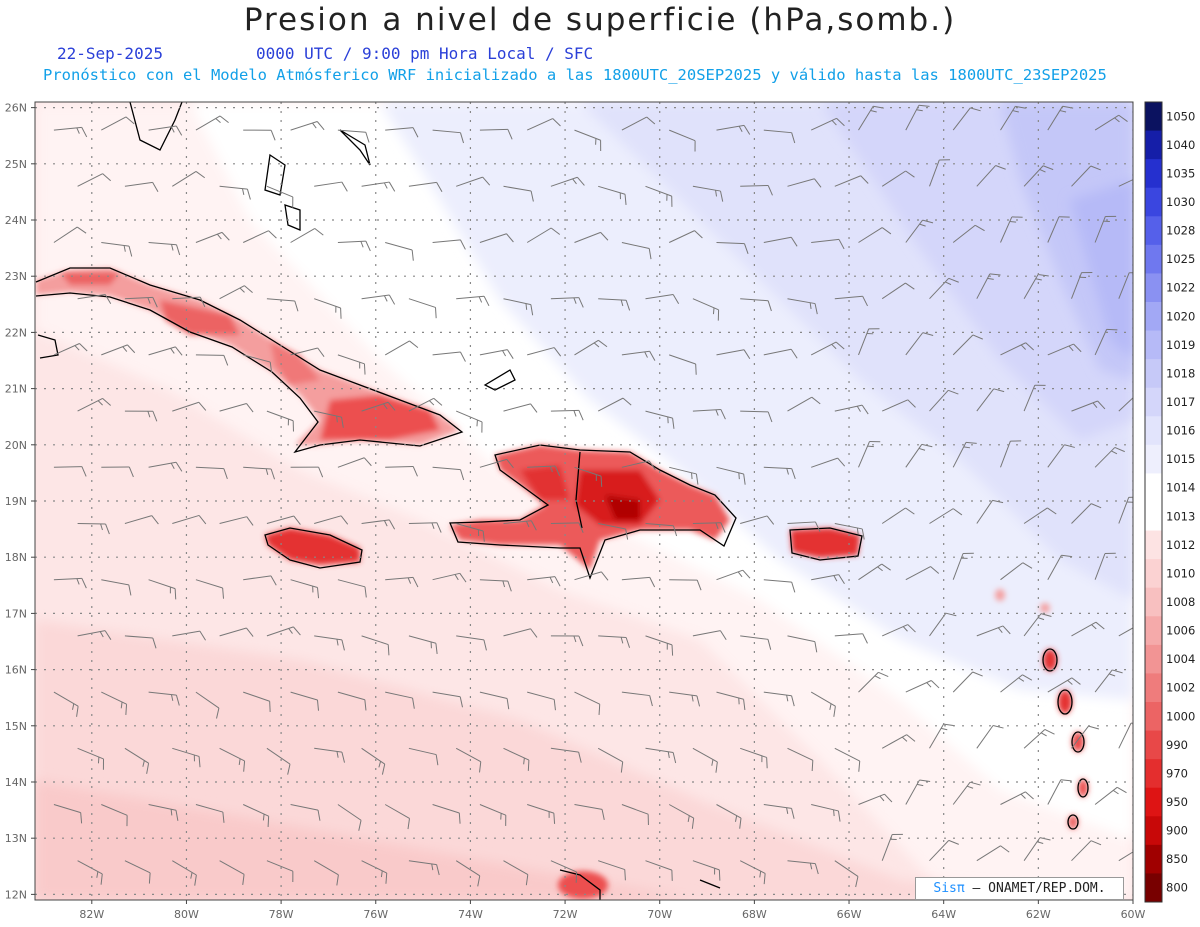 This screenshot has width=1200, height=927. Describe the element at coordinates (16, 445) in the screenshot. I see `lat-label: 20N` at that location.